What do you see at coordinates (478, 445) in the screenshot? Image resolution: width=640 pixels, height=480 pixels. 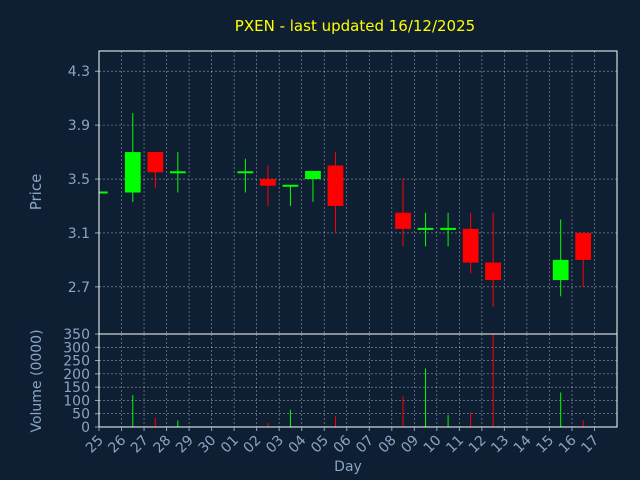 I see `x-tick-label: 12` at bounding box center [478, 445].